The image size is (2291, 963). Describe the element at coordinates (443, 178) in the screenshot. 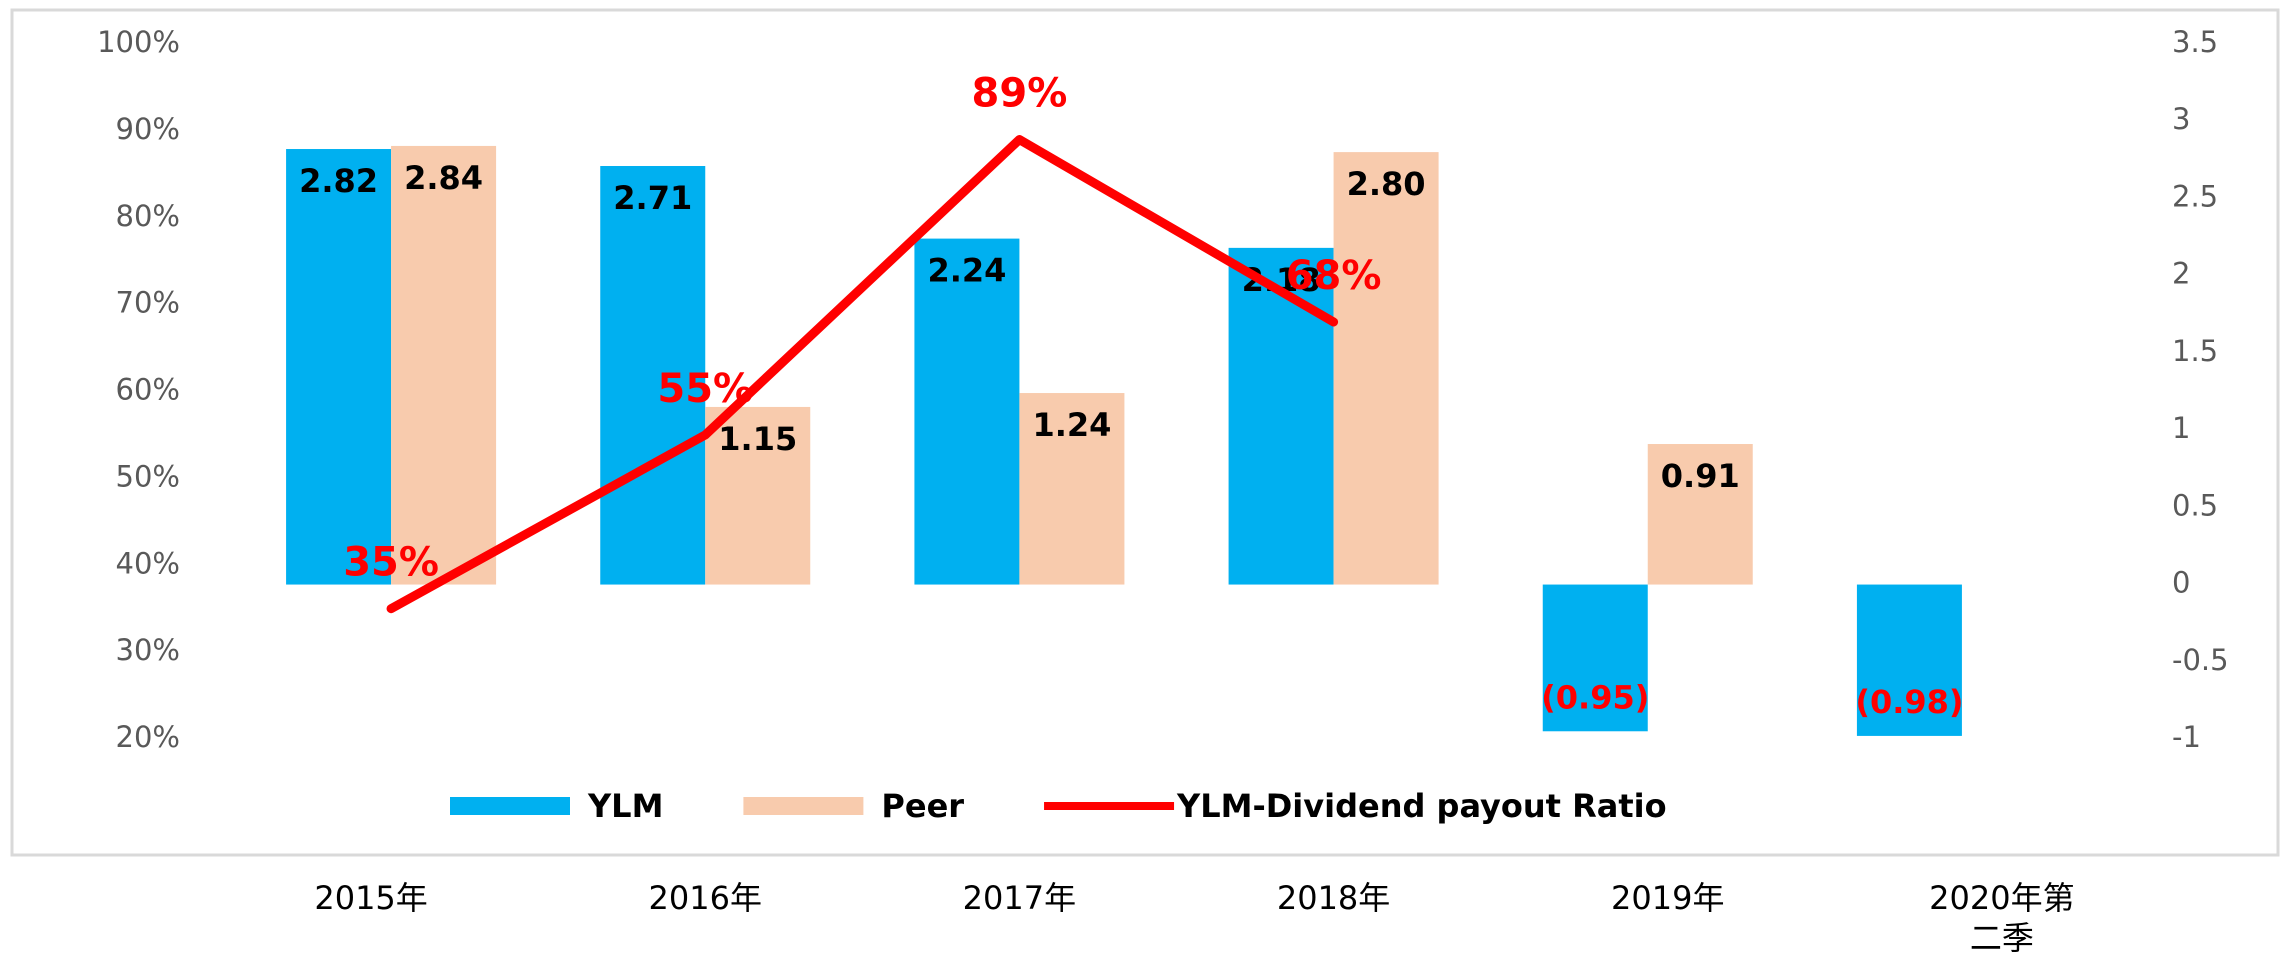

I see `bar-value-label: 2.84` at that location.